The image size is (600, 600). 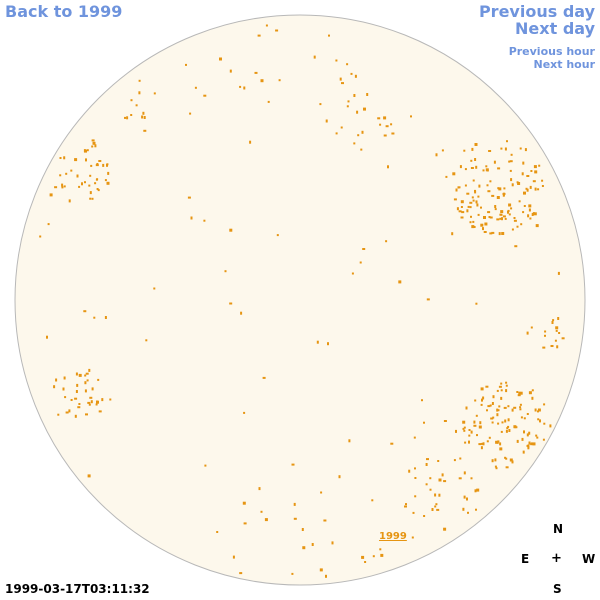 What do you see at coordinates (64, 11) in the screenshot?
I see `back-to-year-link: Back to 1999` at bounding box center [64, 11].